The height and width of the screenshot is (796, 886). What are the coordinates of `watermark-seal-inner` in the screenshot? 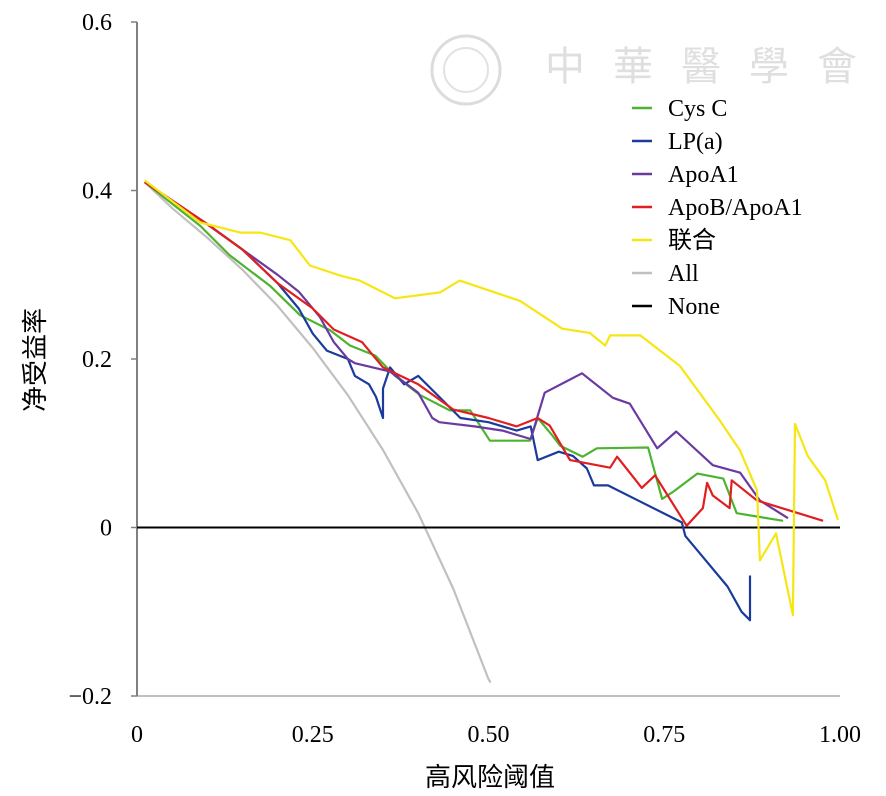 It's located at (466, 70).